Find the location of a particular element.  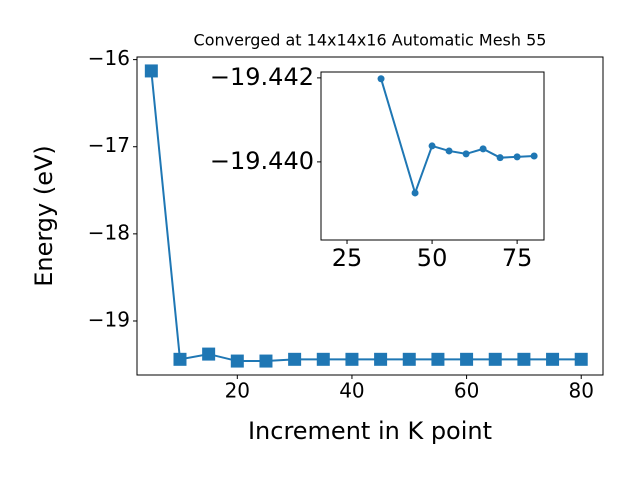

x-tick-label: 80 is located at coordinates (580, 391).